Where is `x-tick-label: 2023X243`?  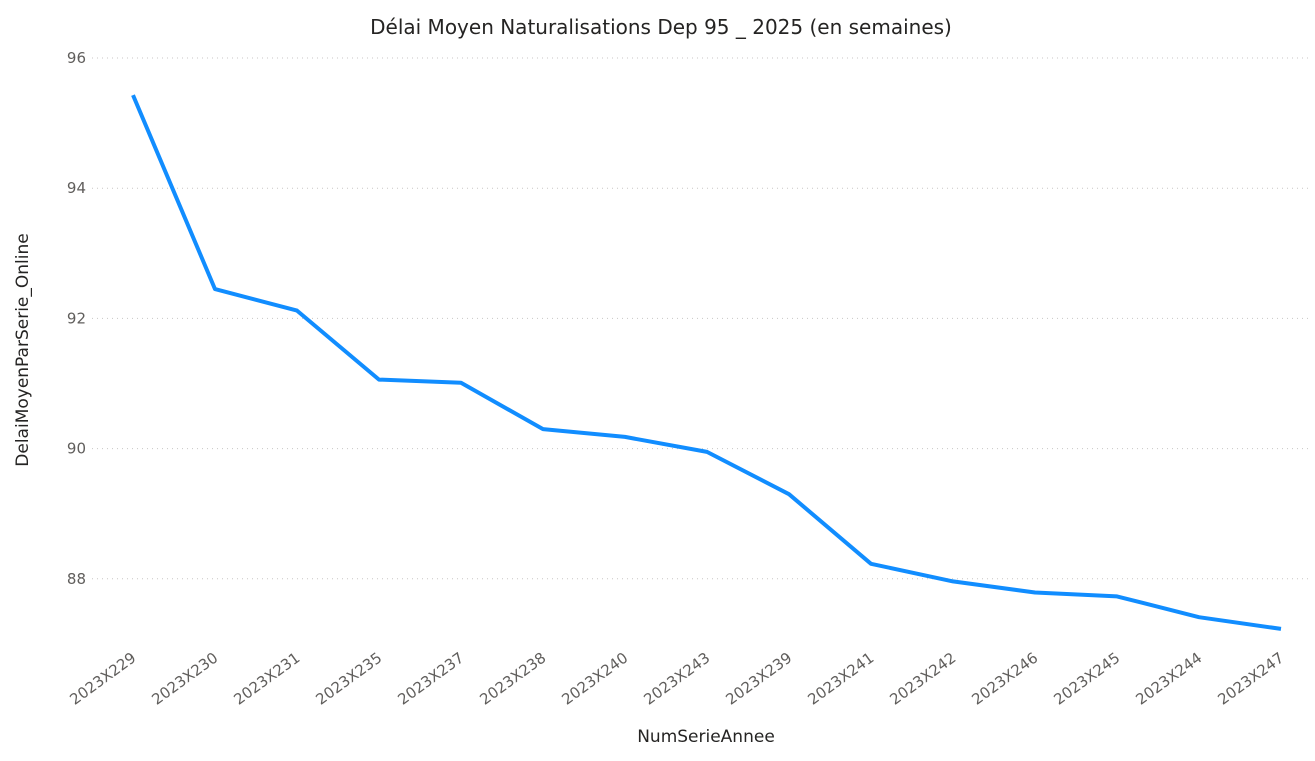 x-tick-label: 2023X243 is located at coordinates (676, 679).